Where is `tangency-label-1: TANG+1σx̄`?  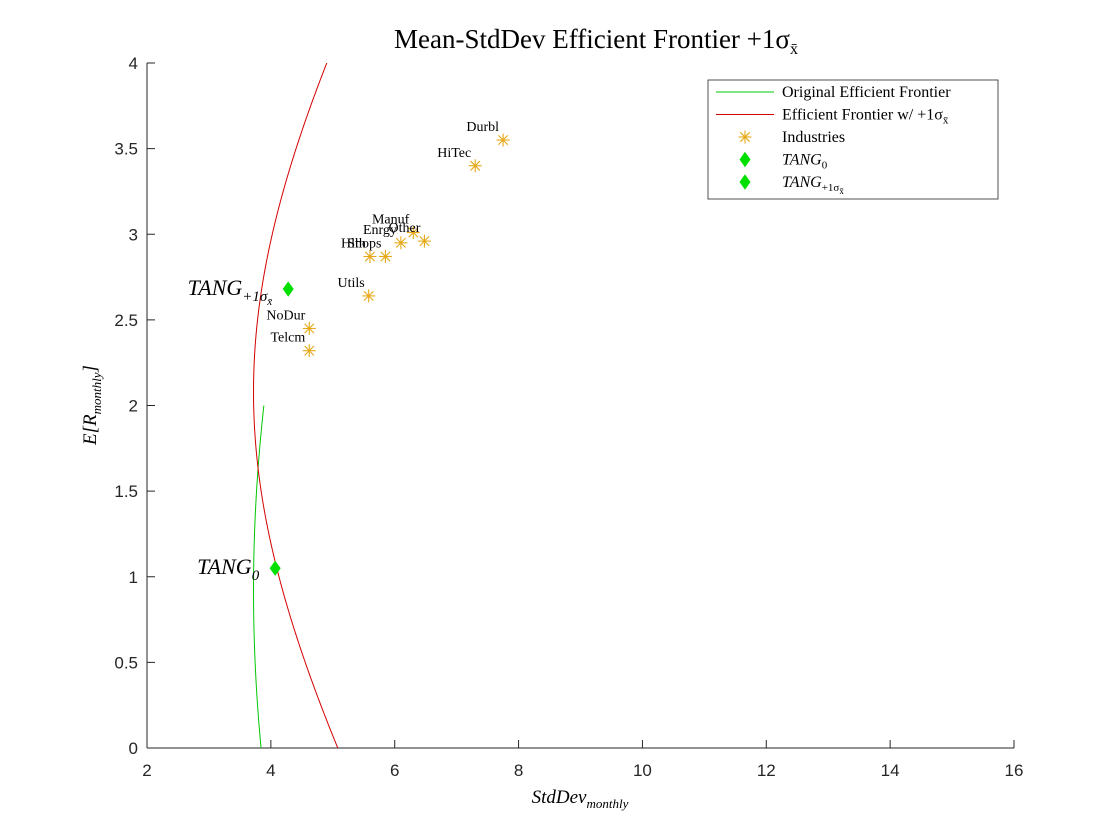
tangency-label-1: TANG+1σx̄ is located at coordinates (230, 291).